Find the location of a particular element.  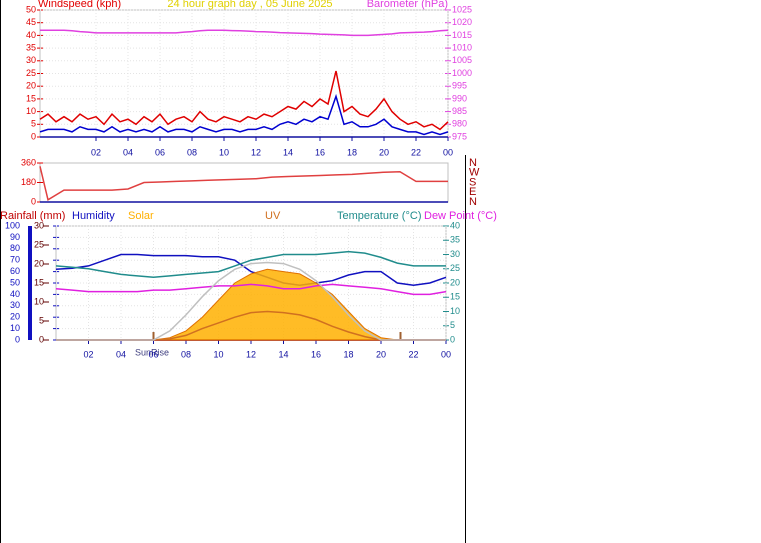

y-tick-label: 25 is located at coordinates (31, 73).